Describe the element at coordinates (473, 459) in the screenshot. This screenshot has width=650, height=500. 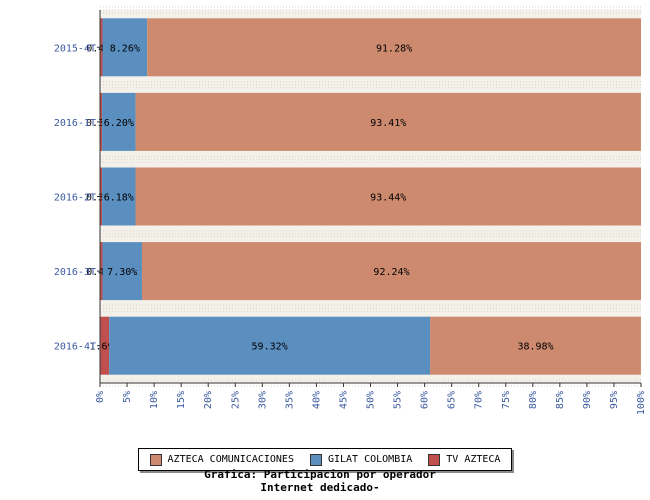
I see `legend-label: TV AZTECA` at that location.